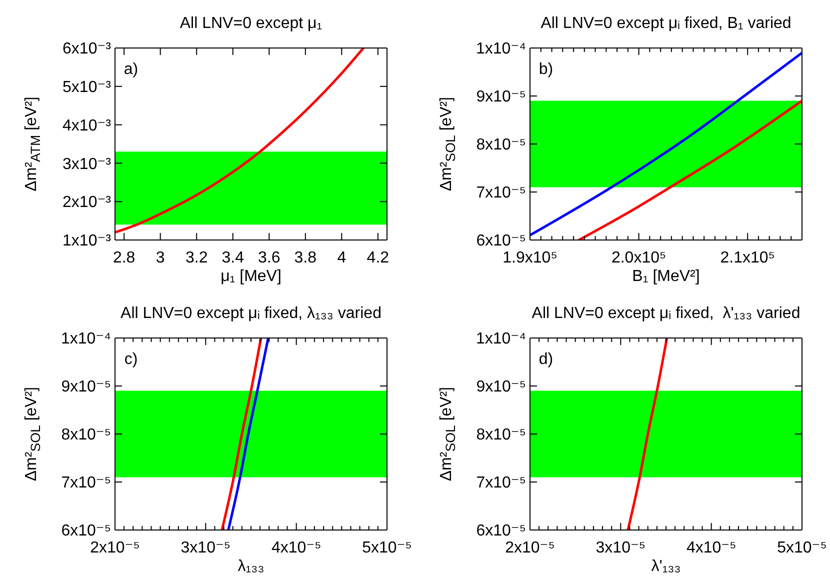  Describe the element at coordinates (87, 49) in the screenshot. I see `y-tick-label: 6x10⁻³` at that location.